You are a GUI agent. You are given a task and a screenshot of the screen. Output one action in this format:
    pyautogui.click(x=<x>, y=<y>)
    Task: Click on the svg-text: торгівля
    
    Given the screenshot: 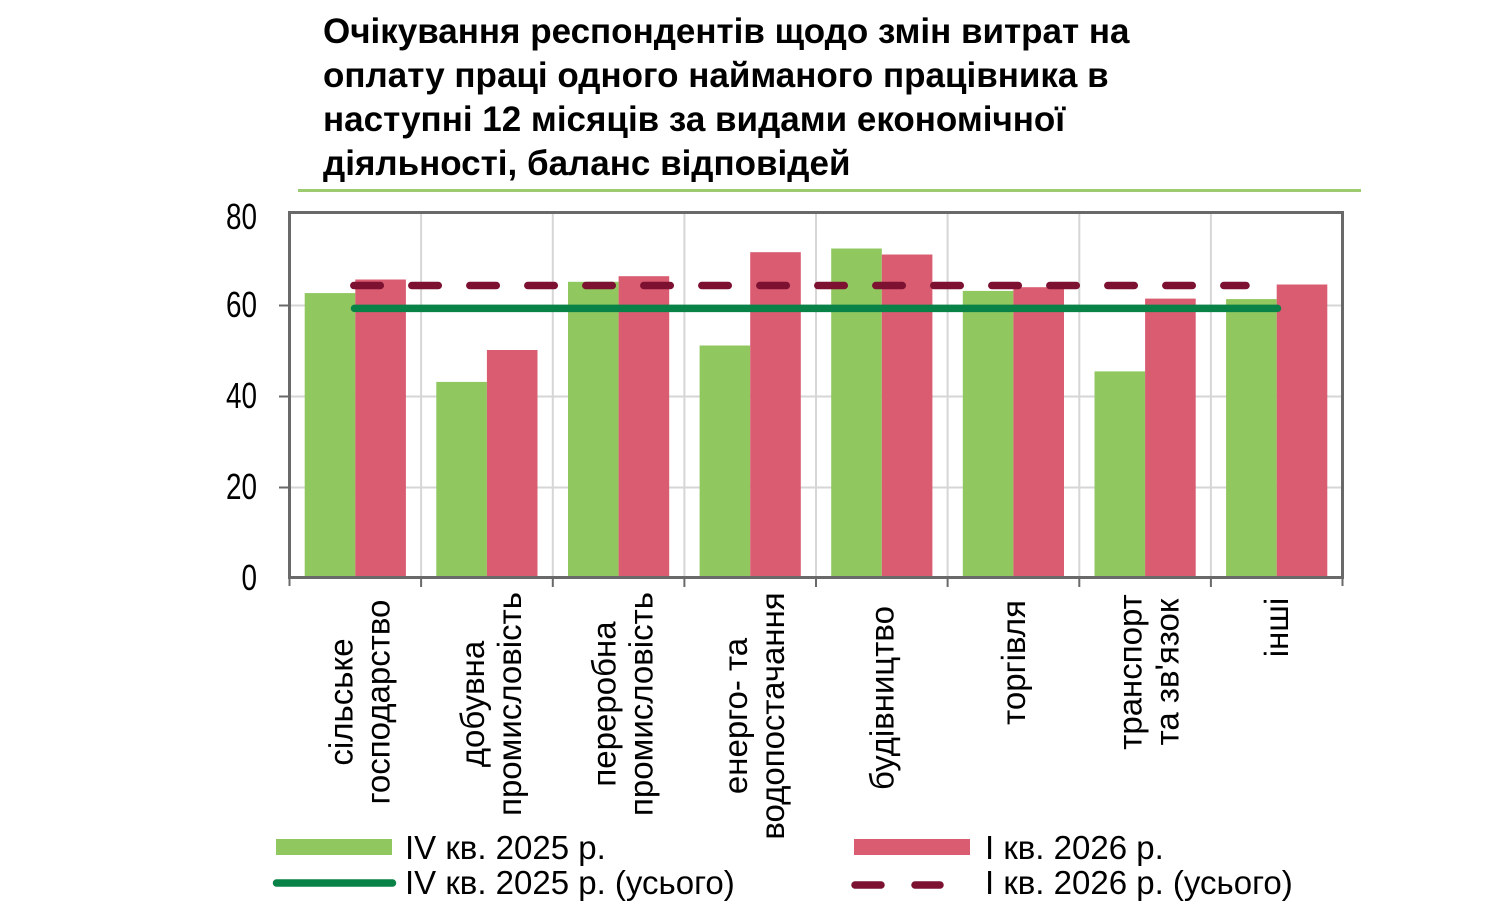 What is the action you would take?
    pyautogui.click(x=1013, y=662)
    